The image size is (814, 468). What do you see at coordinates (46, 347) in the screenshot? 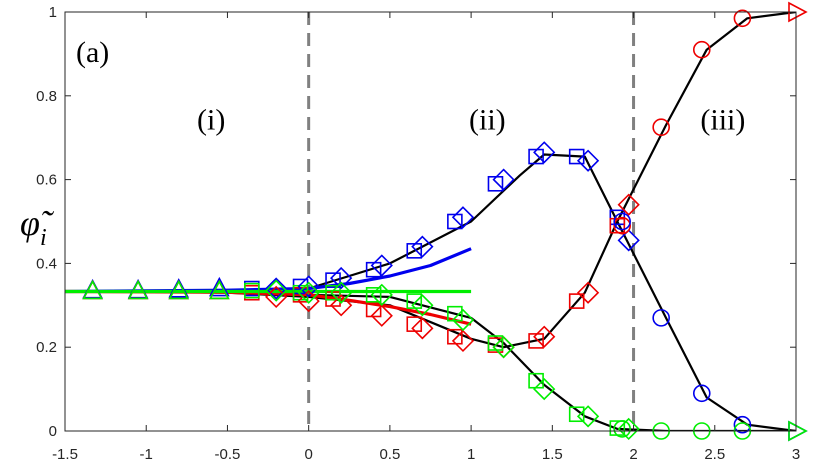
I see `y-tick-label: 0.2` at bounding box center [46, 347].